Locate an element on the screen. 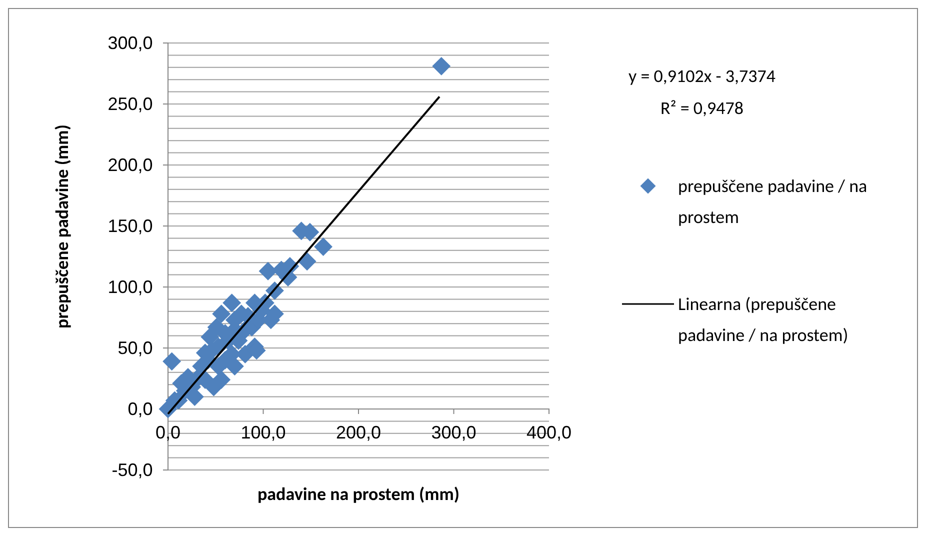  x-tick-label: 100,0 is located at coordinates (263, 432).